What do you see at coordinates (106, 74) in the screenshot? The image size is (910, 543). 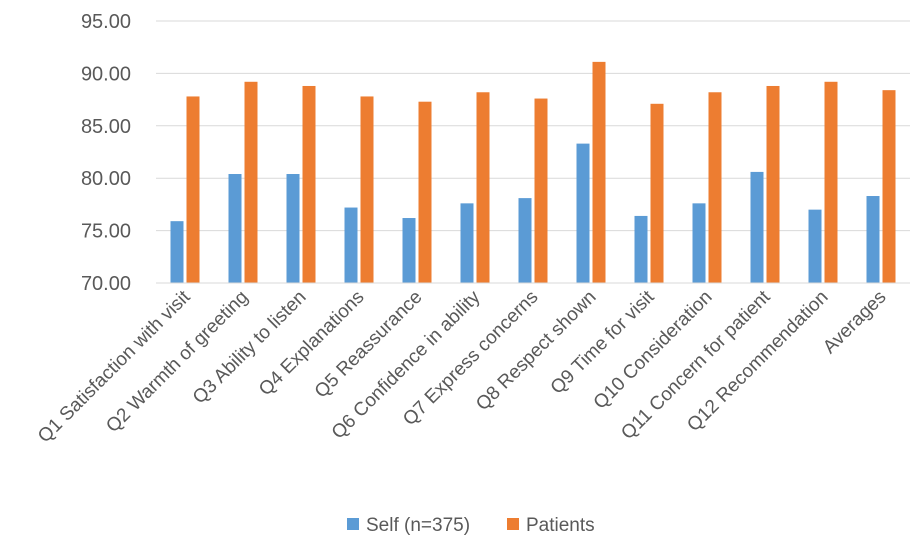 I see `y-tick-label: 90.00` at bounding box center [106, 74].